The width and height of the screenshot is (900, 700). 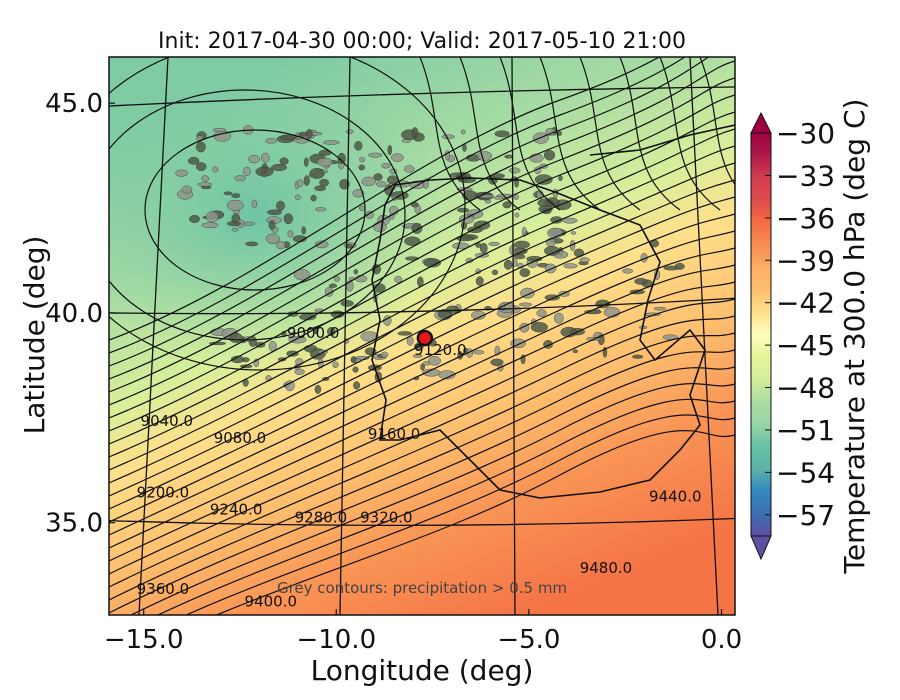 What do you see at coordinates (167, 421) in the screenshot?
I see `contour-label: 9040.0` at bounding box center [167, 421].